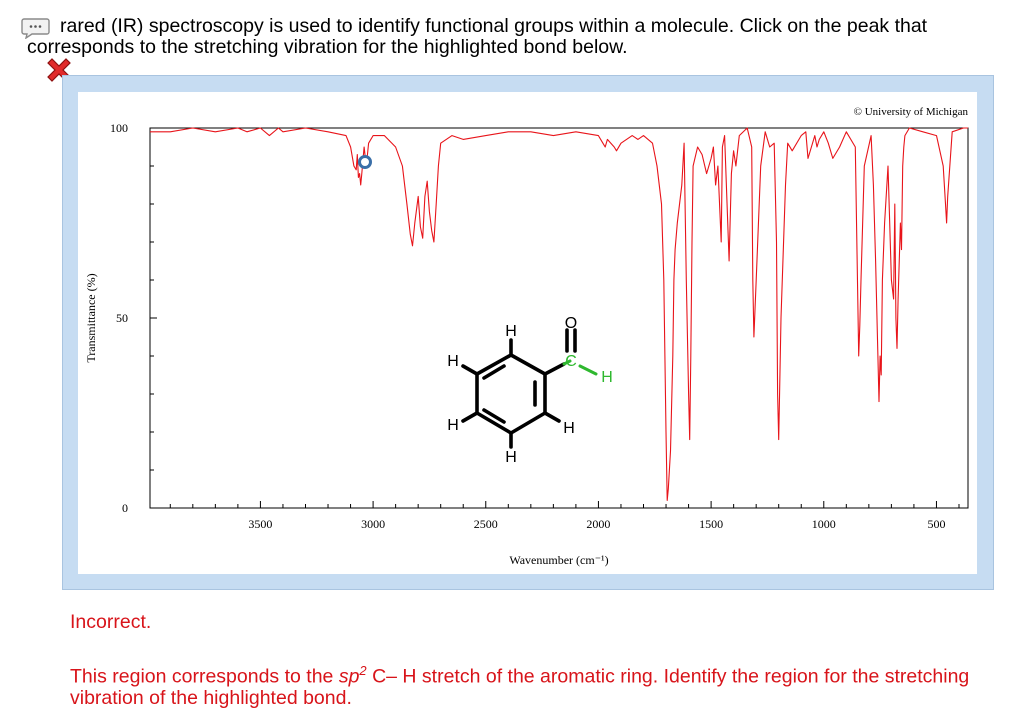  What do you see at coordinates (365, 162) in the screenshot?
I see `click-marker` at bounding box center [365, 162].